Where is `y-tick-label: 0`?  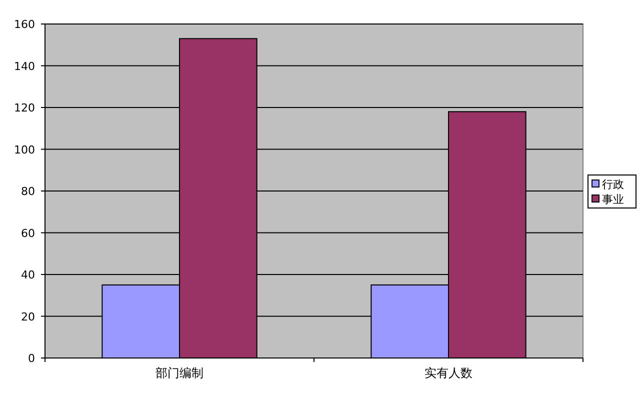 y-tick-label: 0 is located at coordinates (31, 358).